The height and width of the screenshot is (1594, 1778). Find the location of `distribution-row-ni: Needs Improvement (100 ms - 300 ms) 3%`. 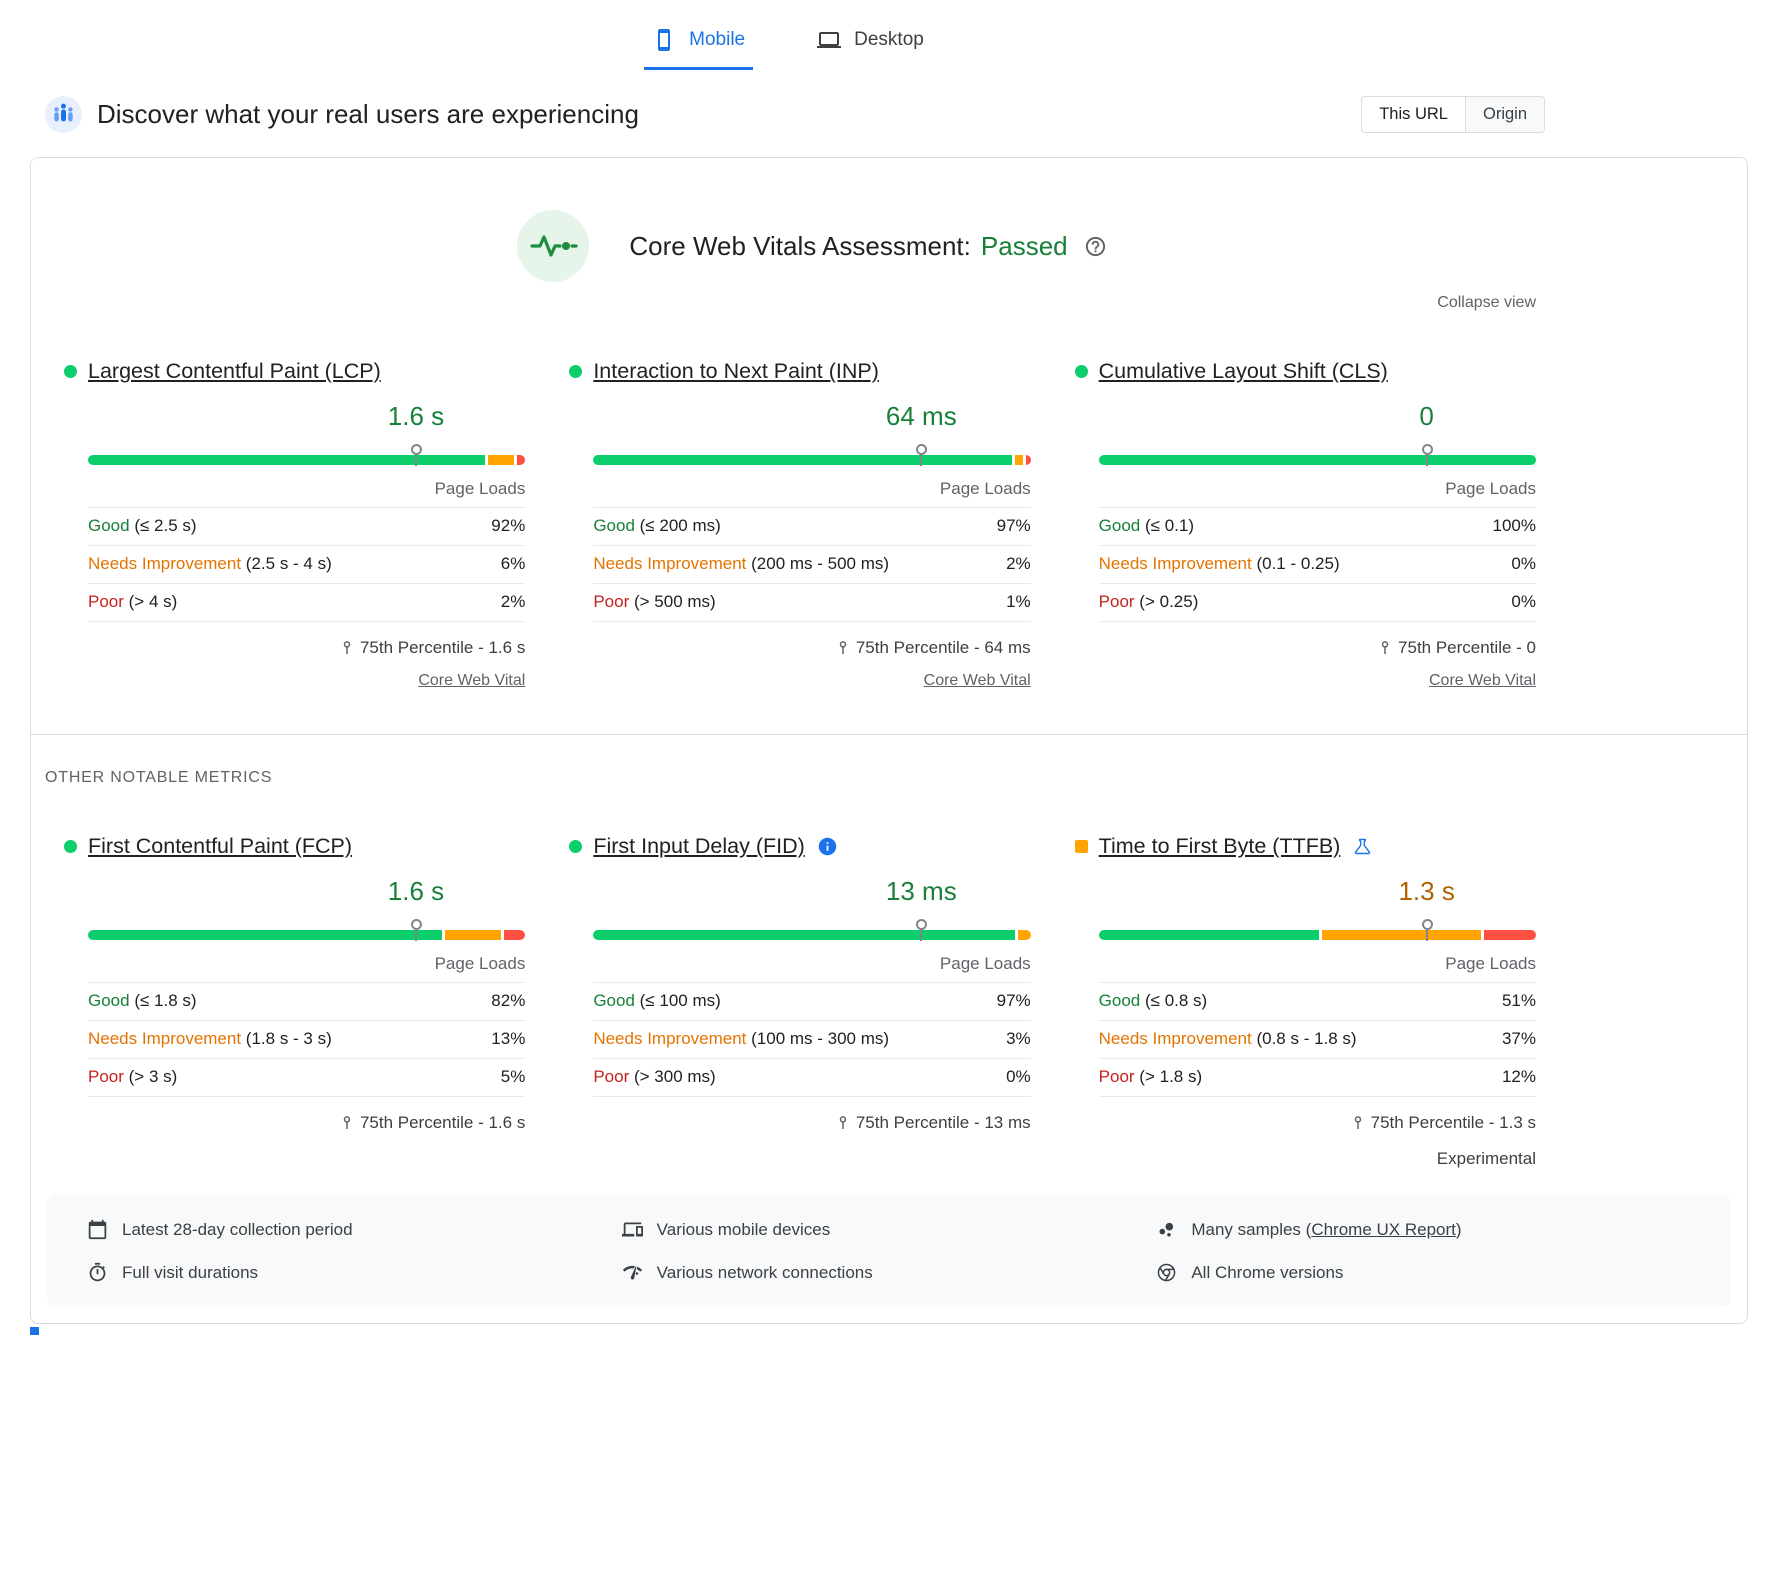

distribution-row-ni: Needs Improvement (100 ms - 300 ms) 3% is located at coordinates (812, 1040).